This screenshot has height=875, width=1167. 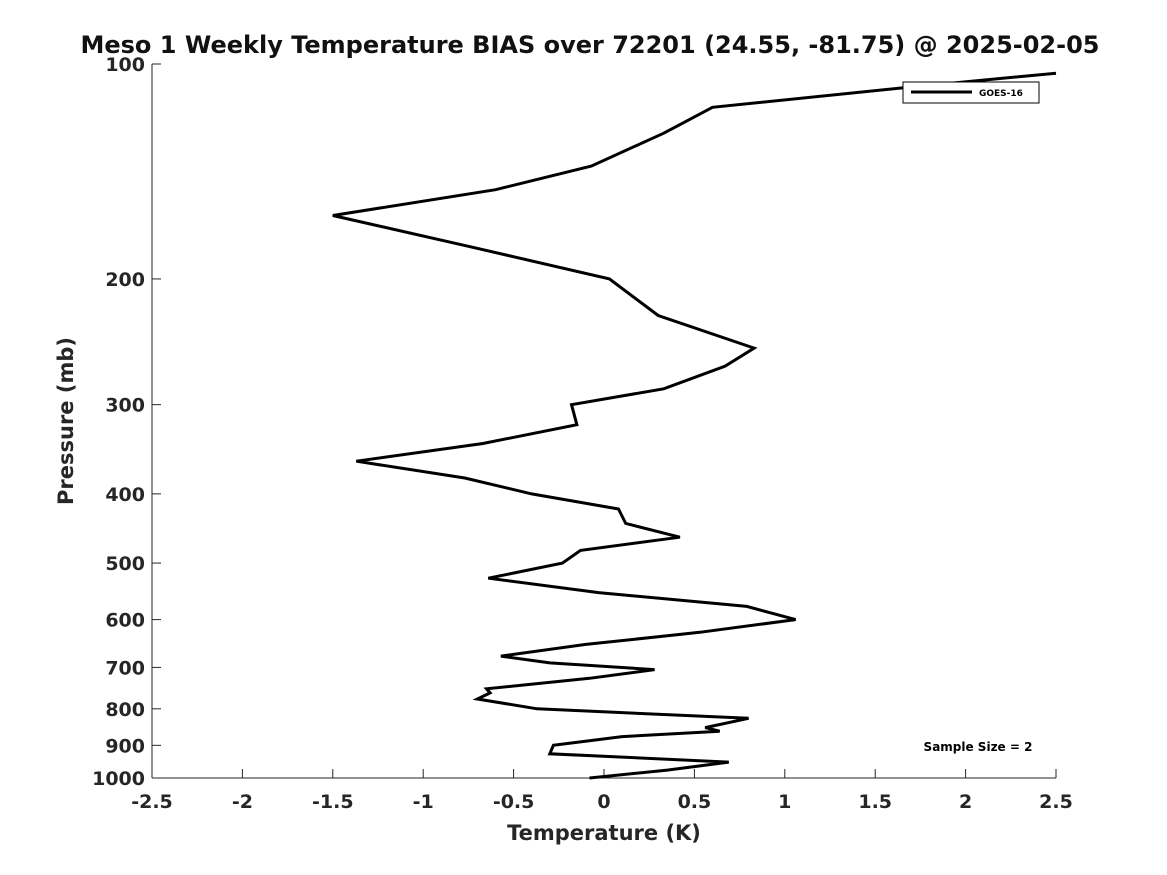 What do you see at coordinates (971, 92) in the screenshot?
I see `legend: GOES-16` at bounding box center [971, 92].